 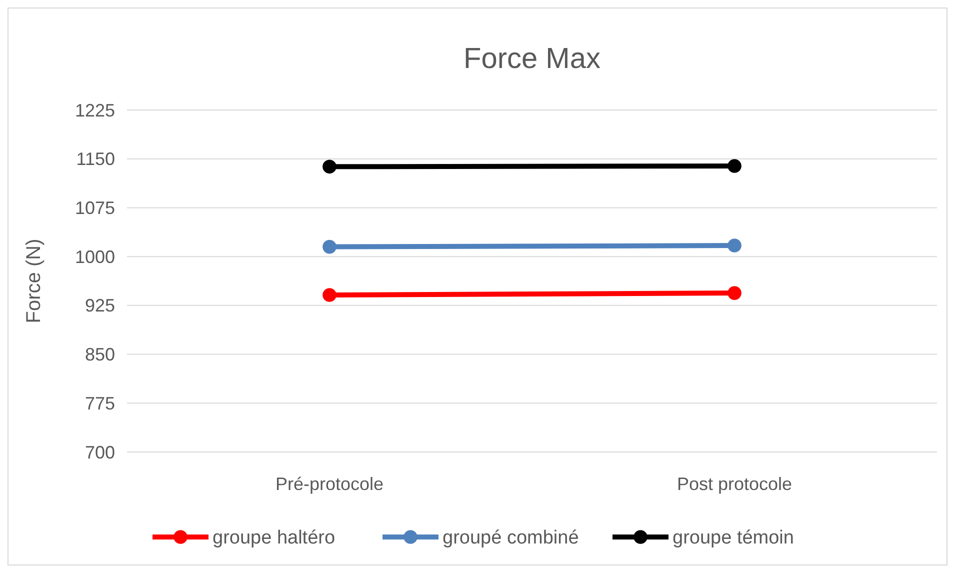 What do you see at coordinates (94, 256) in the screenshot?
I see `y-tick-label: 1000` at bounding box center [94, 256].